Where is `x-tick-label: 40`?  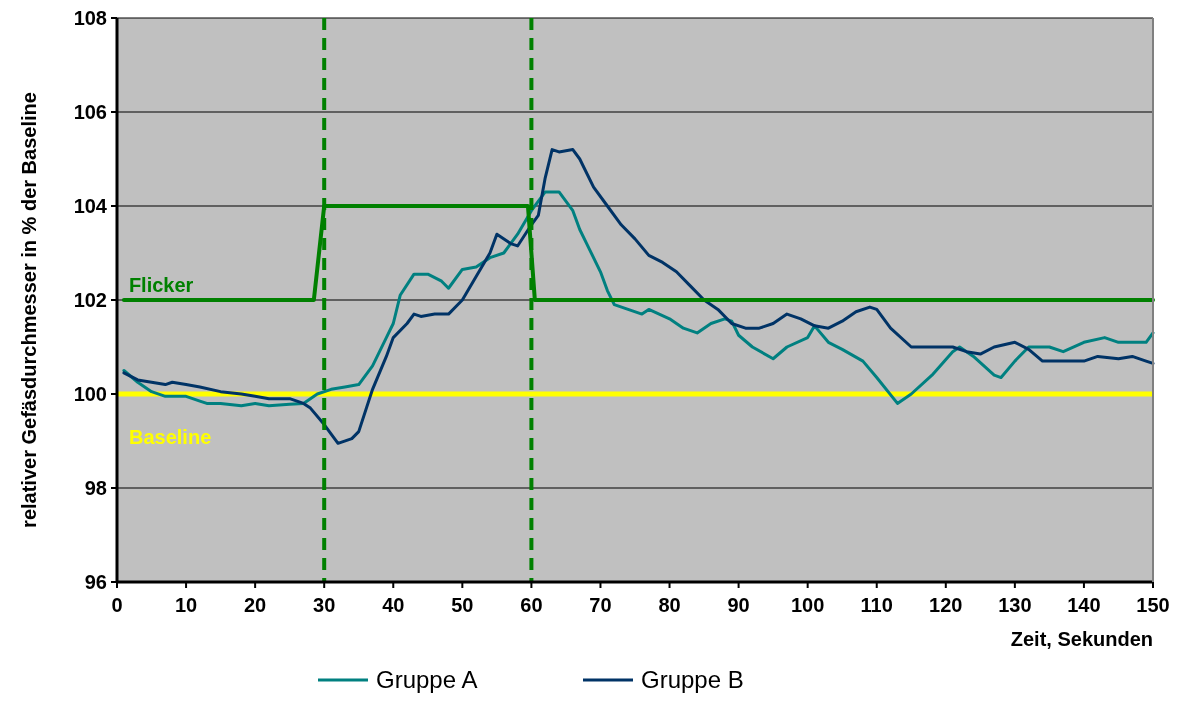
x-tick-label: 40 is located at coordinates (393, 605).